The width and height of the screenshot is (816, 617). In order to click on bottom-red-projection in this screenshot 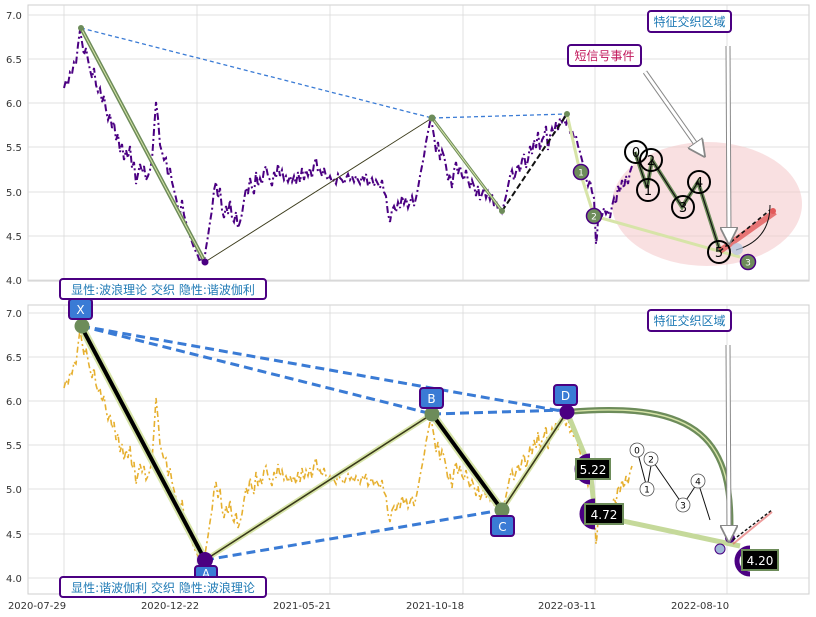, I will do `click(752, 528)`.